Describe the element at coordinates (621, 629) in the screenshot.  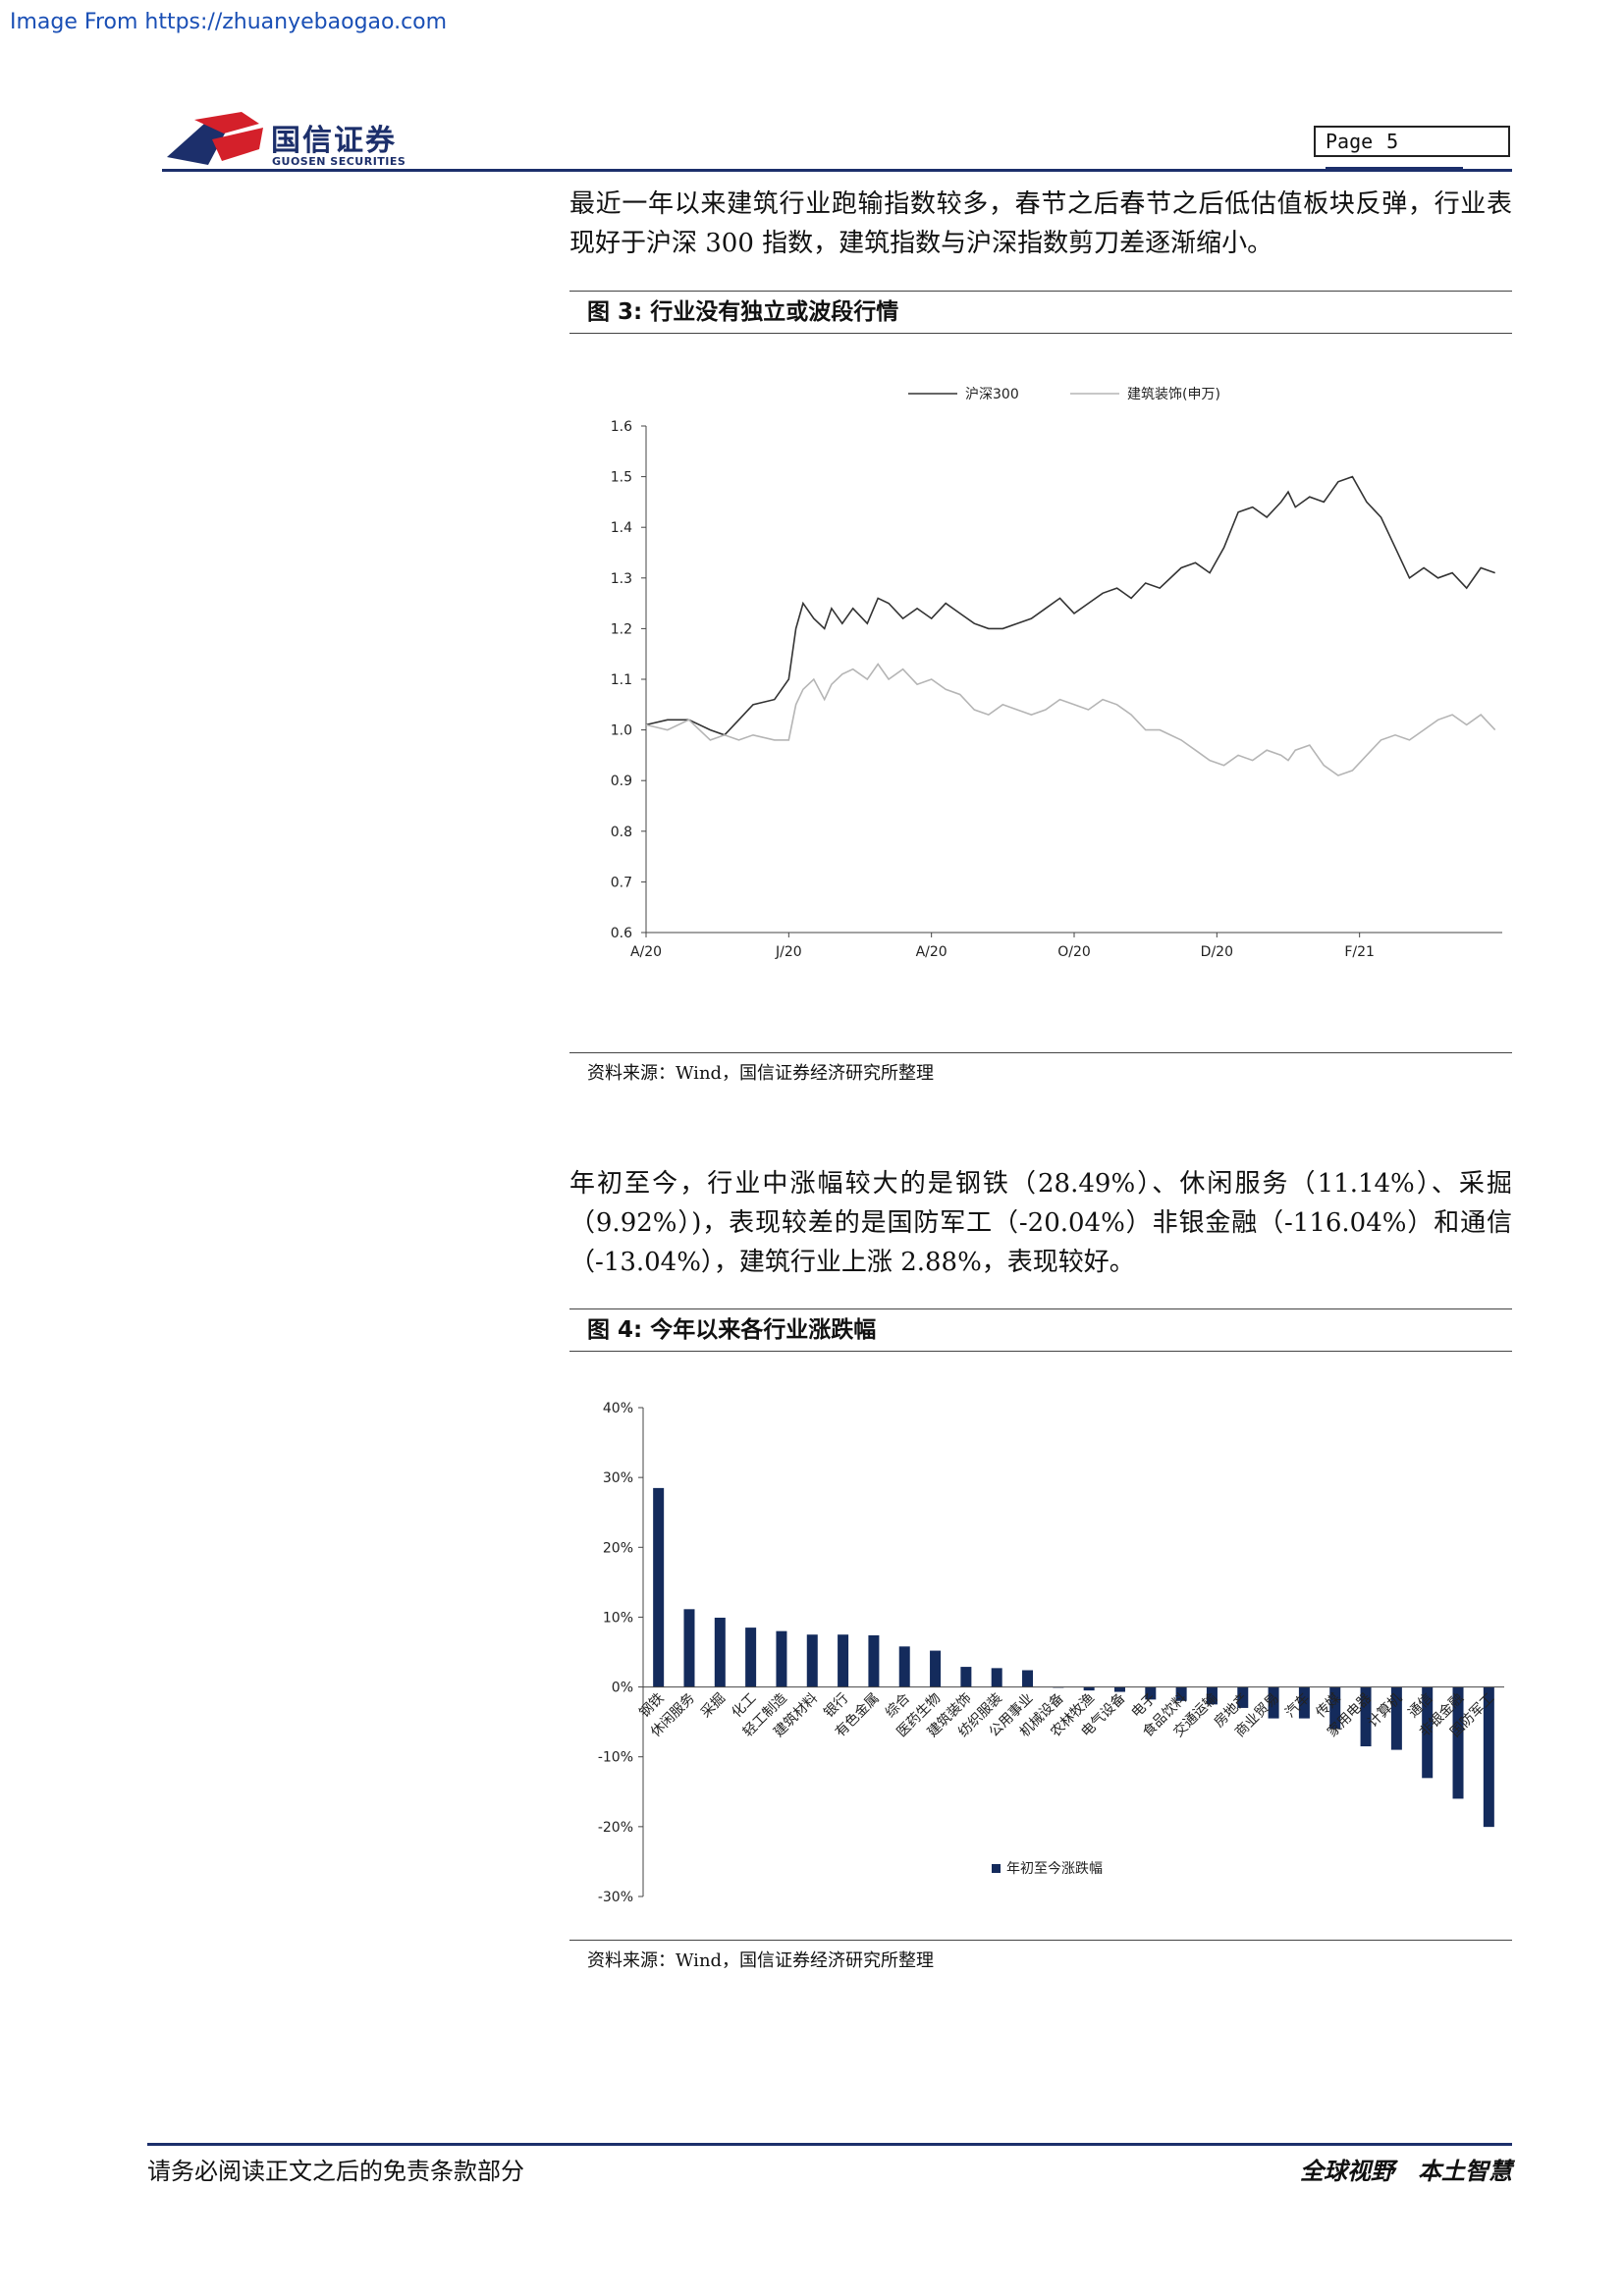
I see `y-tick-label: 1.2` at that location.